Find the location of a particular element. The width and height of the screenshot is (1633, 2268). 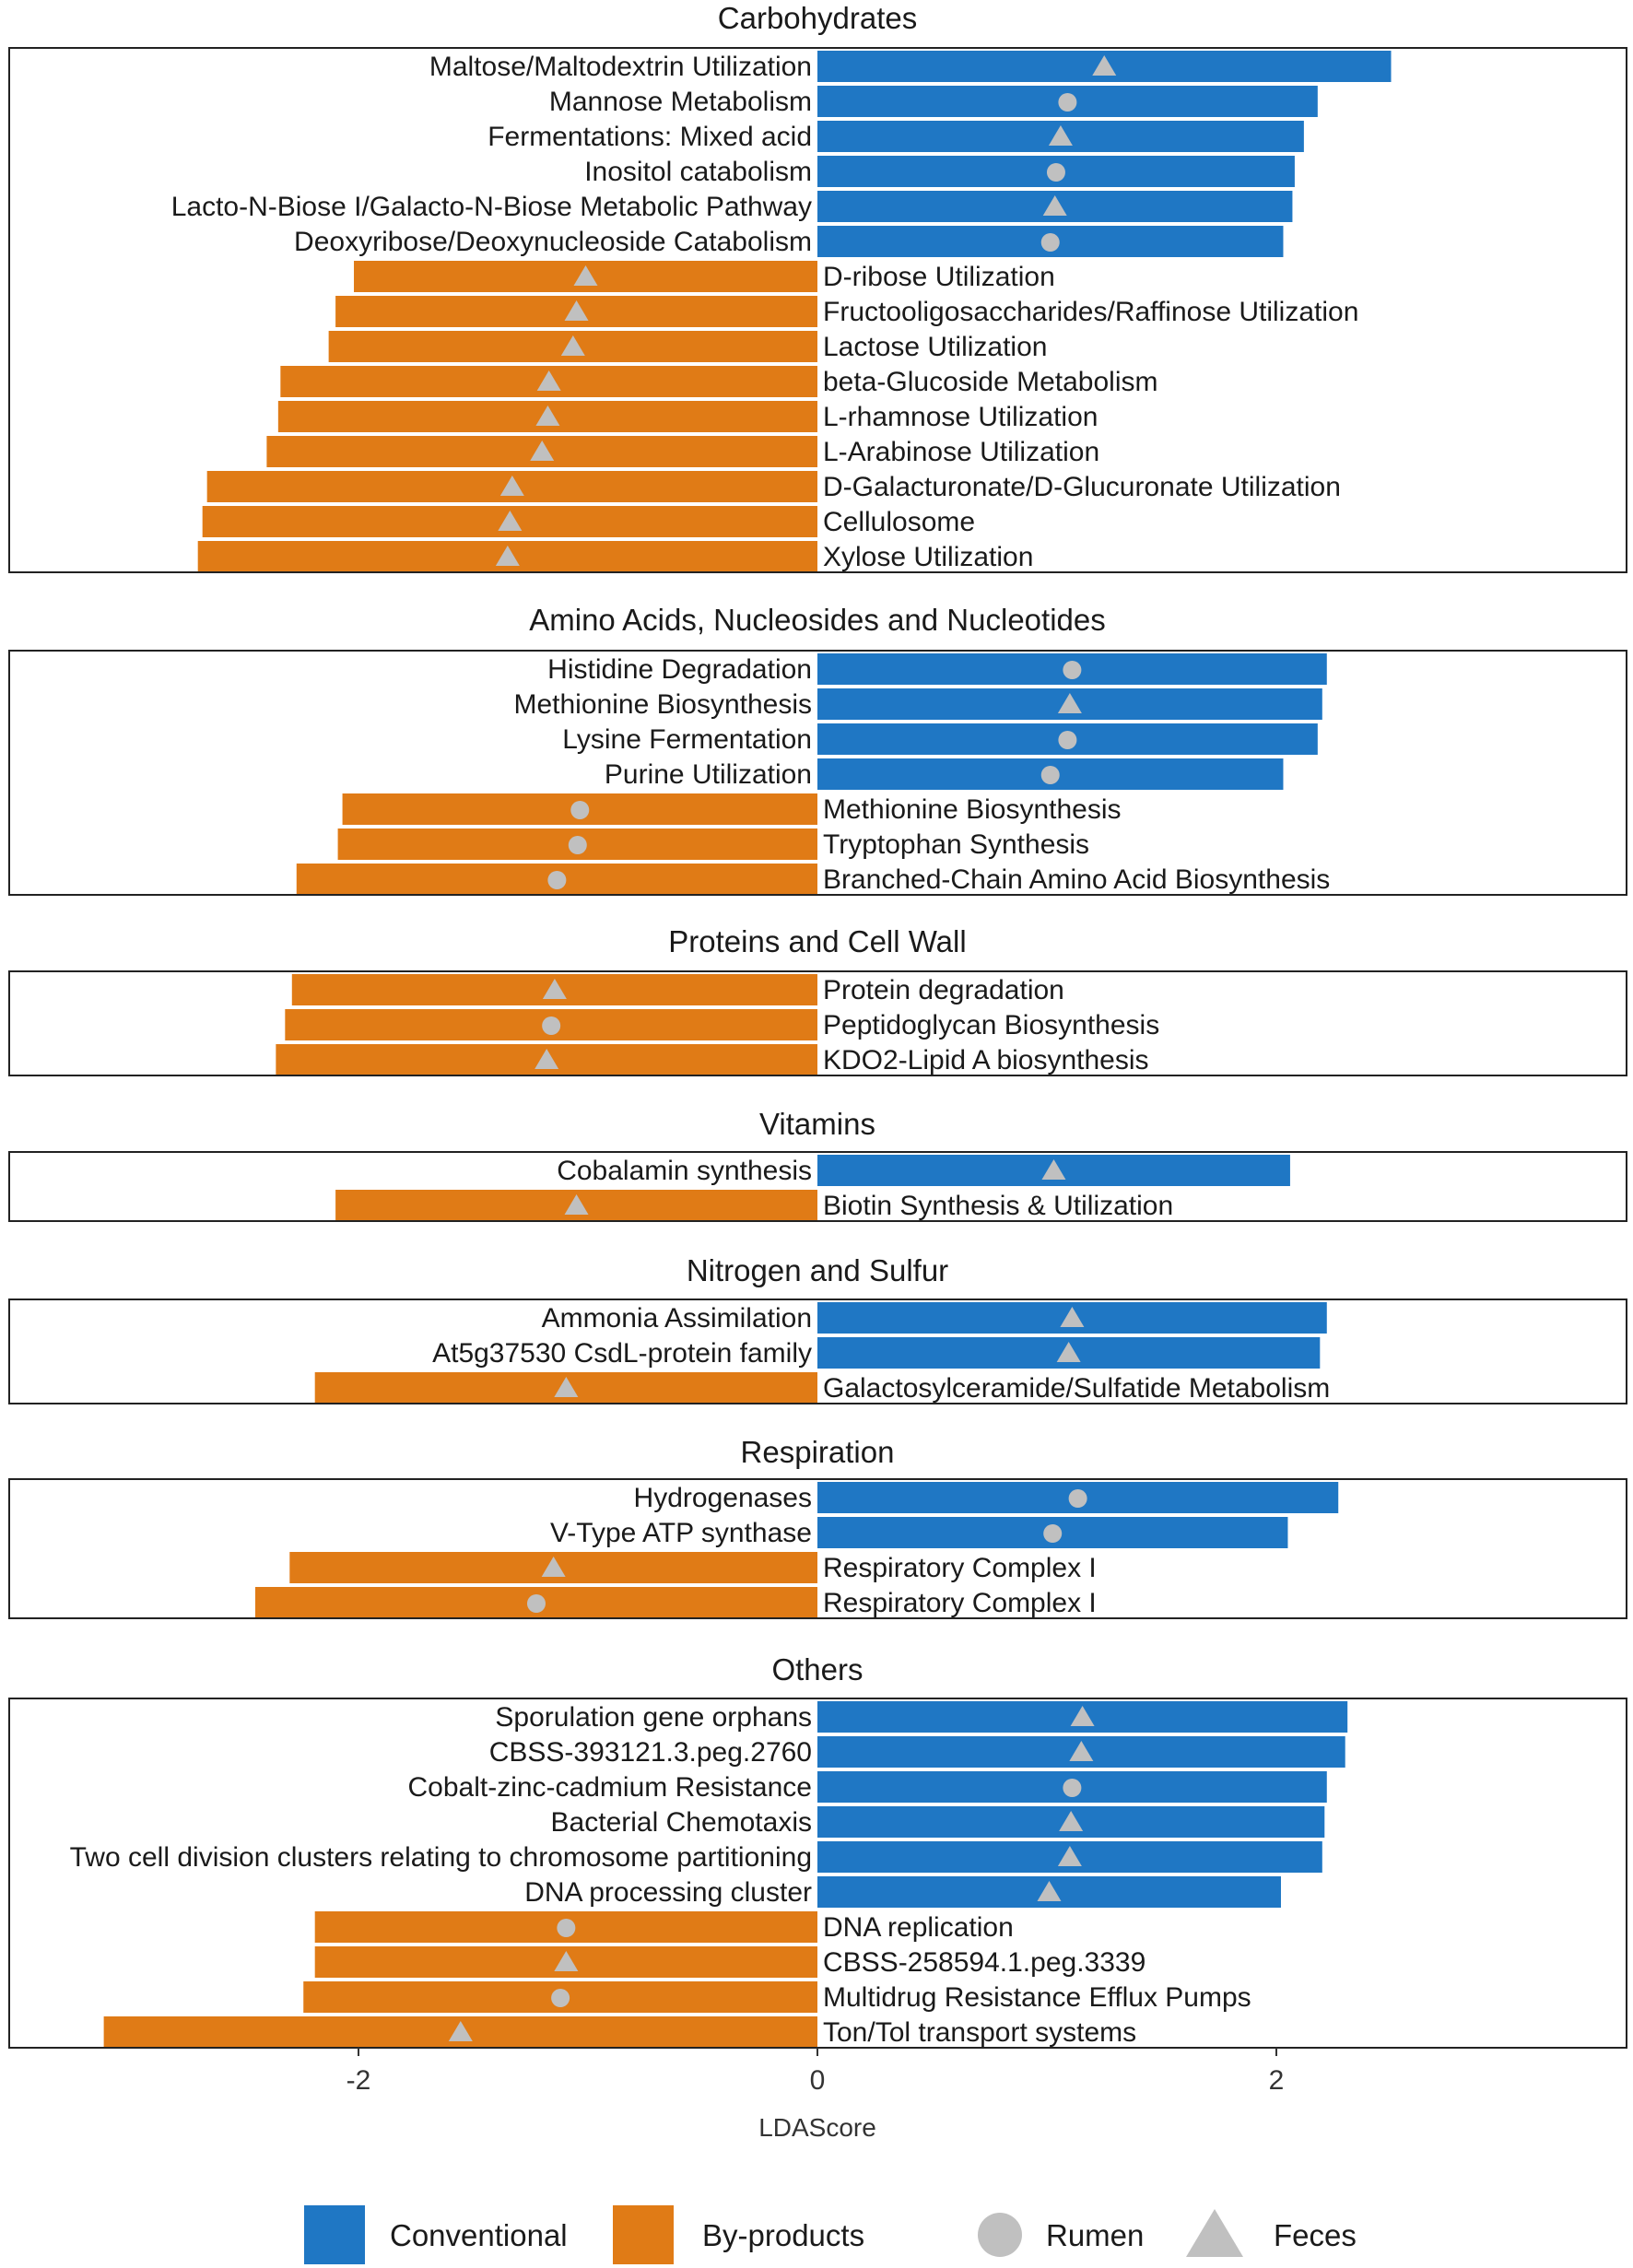

row-label: Cellulosome is located at coordinates (899, 522).